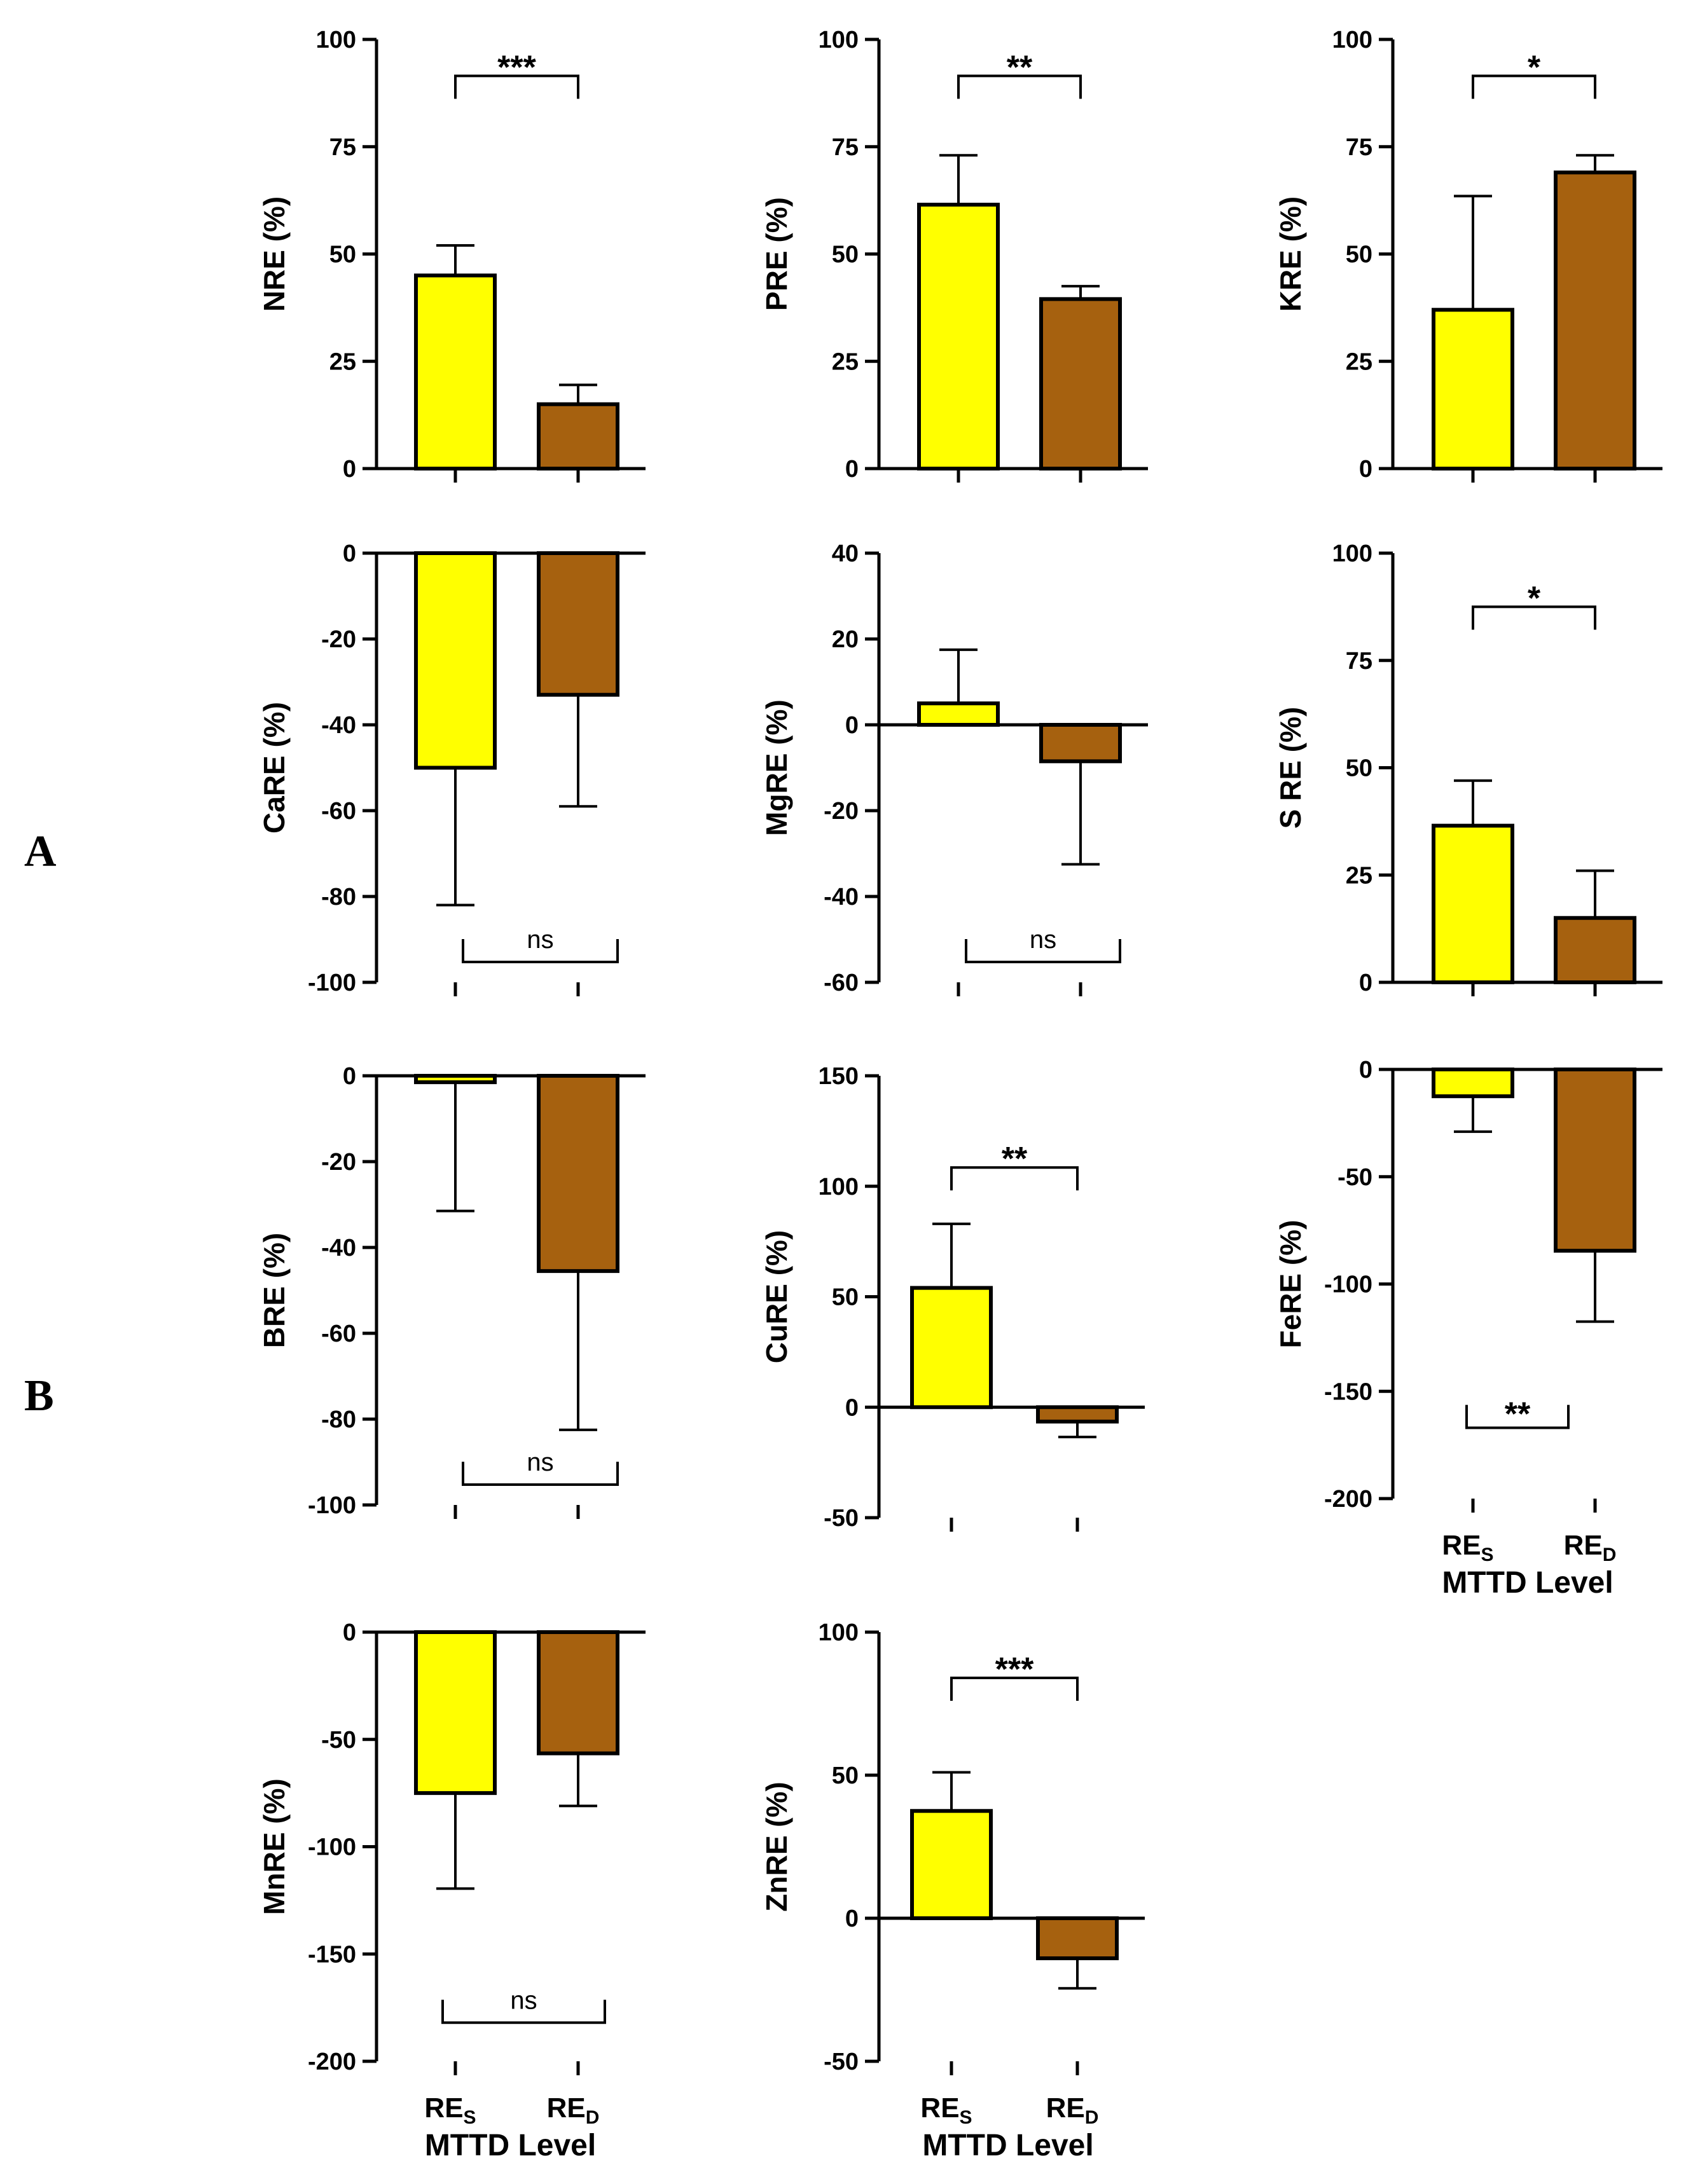 The height and width of the screenshot is (2184, 1707). I want to click on chart-panel-pre: 0 25 50 75 100 PRE (%) **, so click(954, 255).